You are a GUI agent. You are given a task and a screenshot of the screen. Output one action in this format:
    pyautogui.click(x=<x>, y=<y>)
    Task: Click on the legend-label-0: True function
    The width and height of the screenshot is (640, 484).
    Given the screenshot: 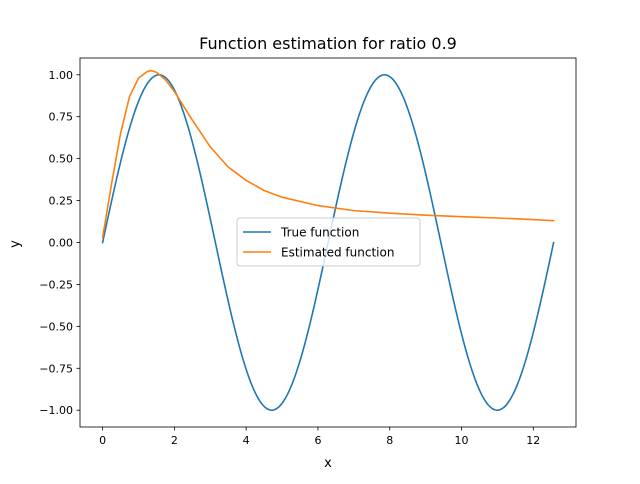 What is the action you would take?
    pyautogui.click(x=319, y=233)
    